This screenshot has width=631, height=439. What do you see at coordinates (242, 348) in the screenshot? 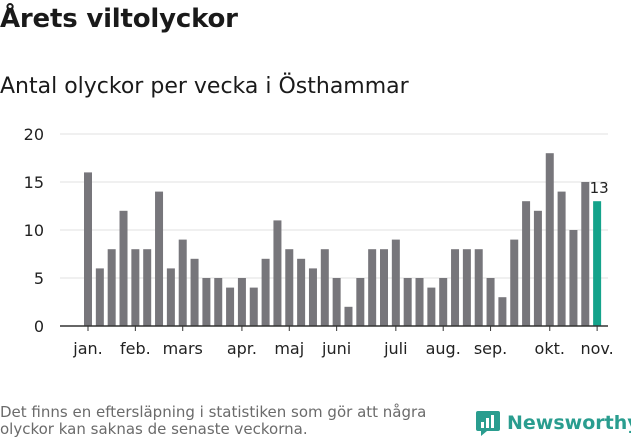
I see `x-tick-label: apr.` at bounding box center [242, 348].